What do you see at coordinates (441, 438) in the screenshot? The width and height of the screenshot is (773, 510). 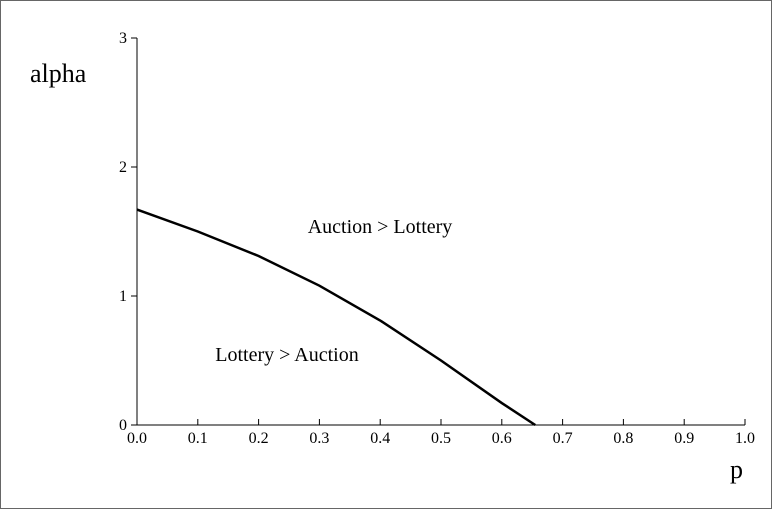 I see `x-tick-label: 0.5` at bounding box center [441, 438].